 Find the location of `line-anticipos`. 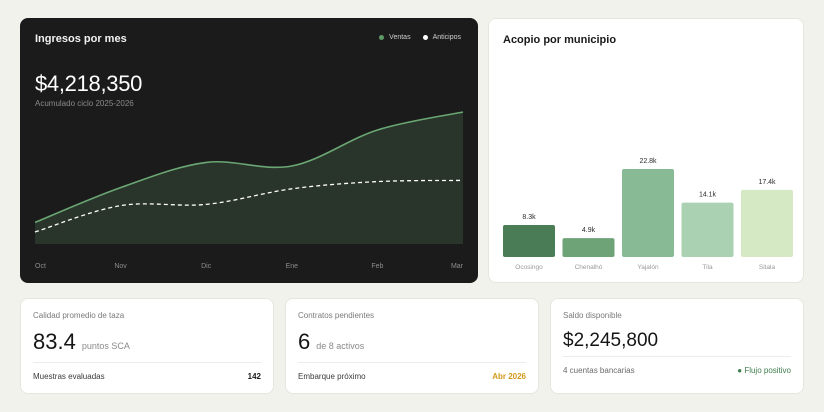

line-anticipos is located at coordinates (249, 206).